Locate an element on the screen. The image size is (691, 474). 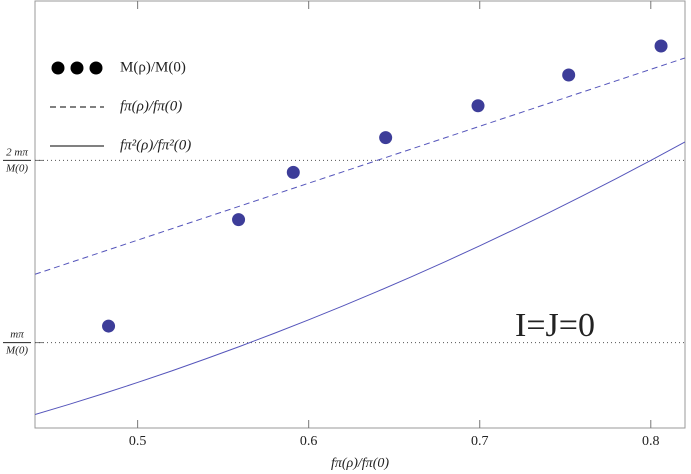
y-tick-label-text: mπ M(0) is located at coordinates (16, 342).